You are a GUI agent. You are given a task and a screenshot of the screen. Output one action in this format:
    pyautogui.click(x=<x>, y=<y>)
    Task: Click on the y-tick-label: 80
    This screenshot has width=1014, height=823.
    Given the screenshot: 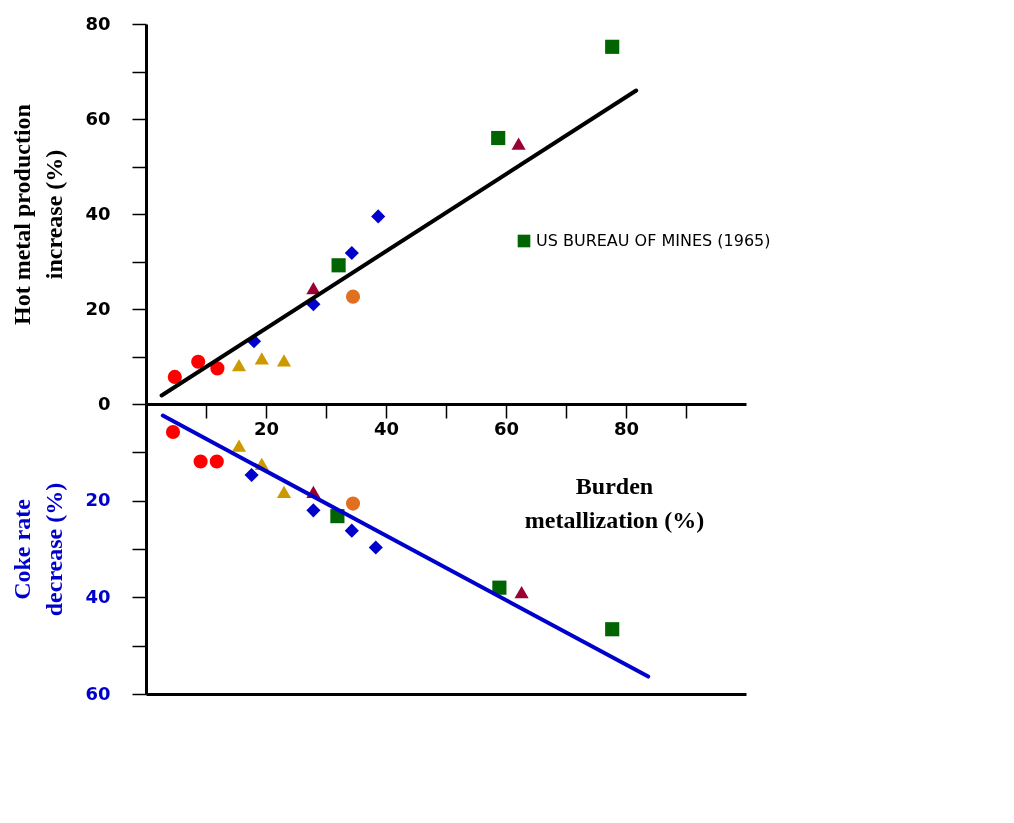 What is the action you would take?
    pyautogui.click(x=98, y=23)
    